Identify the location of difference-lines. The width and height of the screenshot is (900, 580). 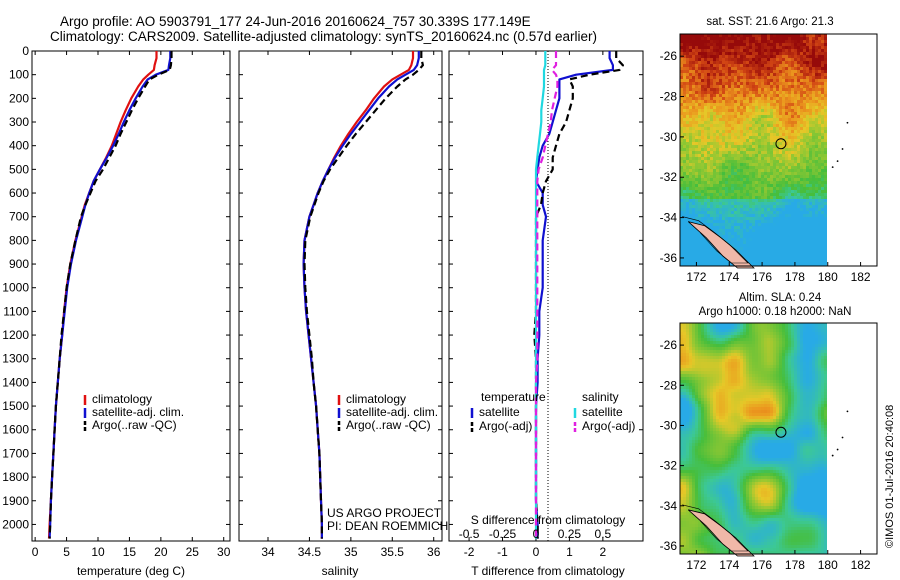
(579, 295).